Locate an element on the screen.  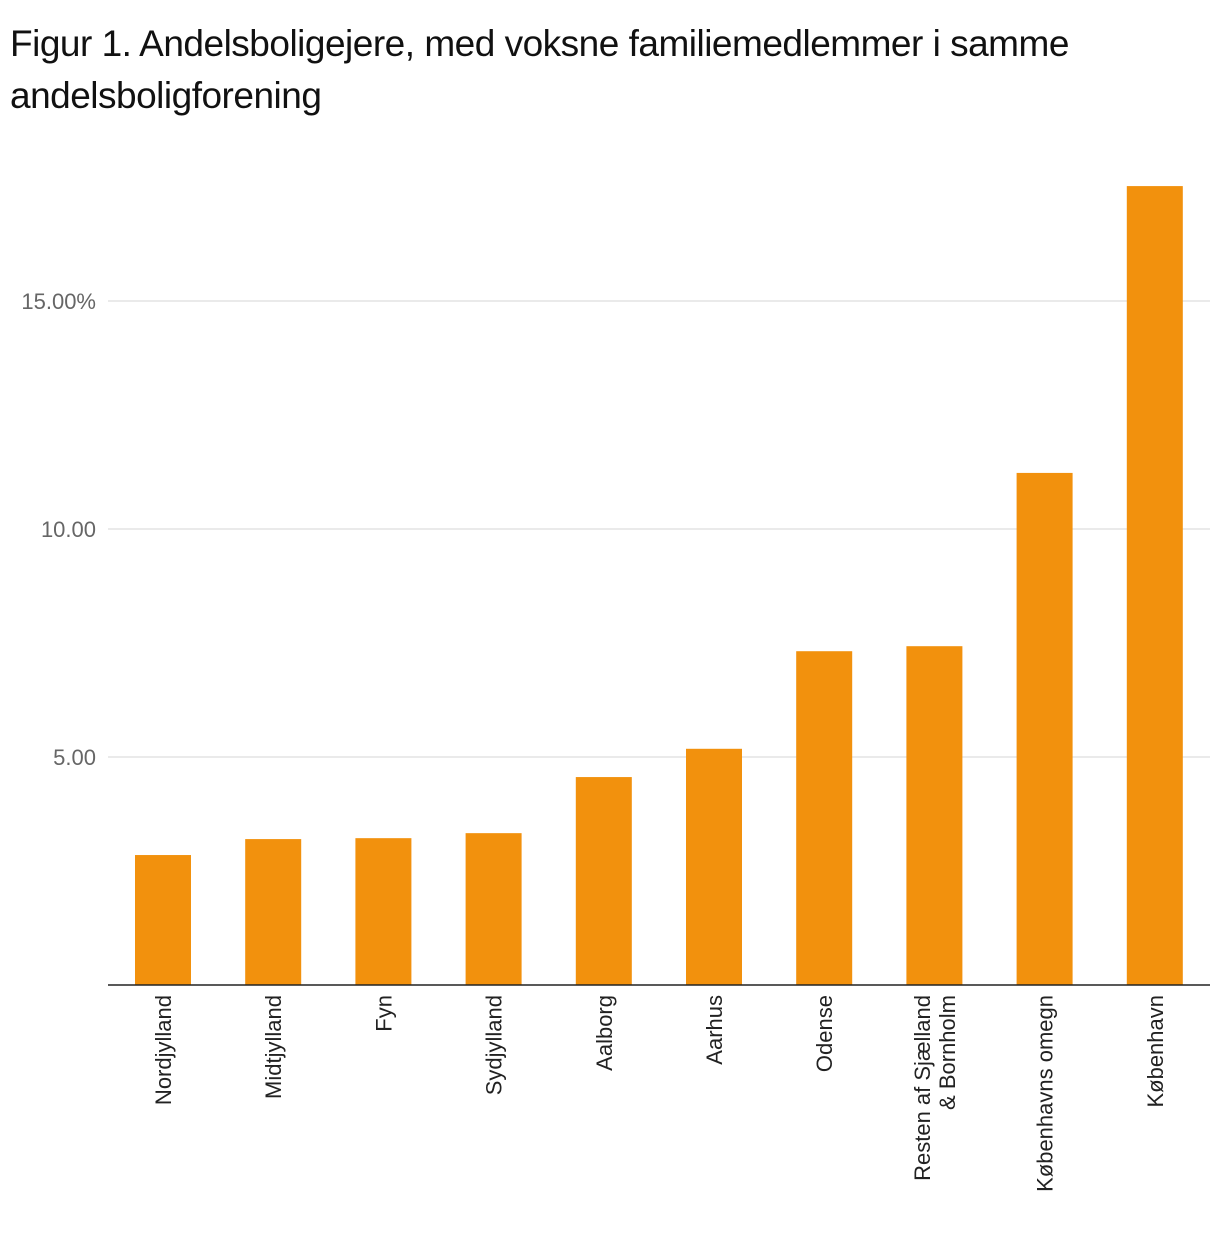
x-tick-label: Midtjylland is located at coordinates (273, 1047).